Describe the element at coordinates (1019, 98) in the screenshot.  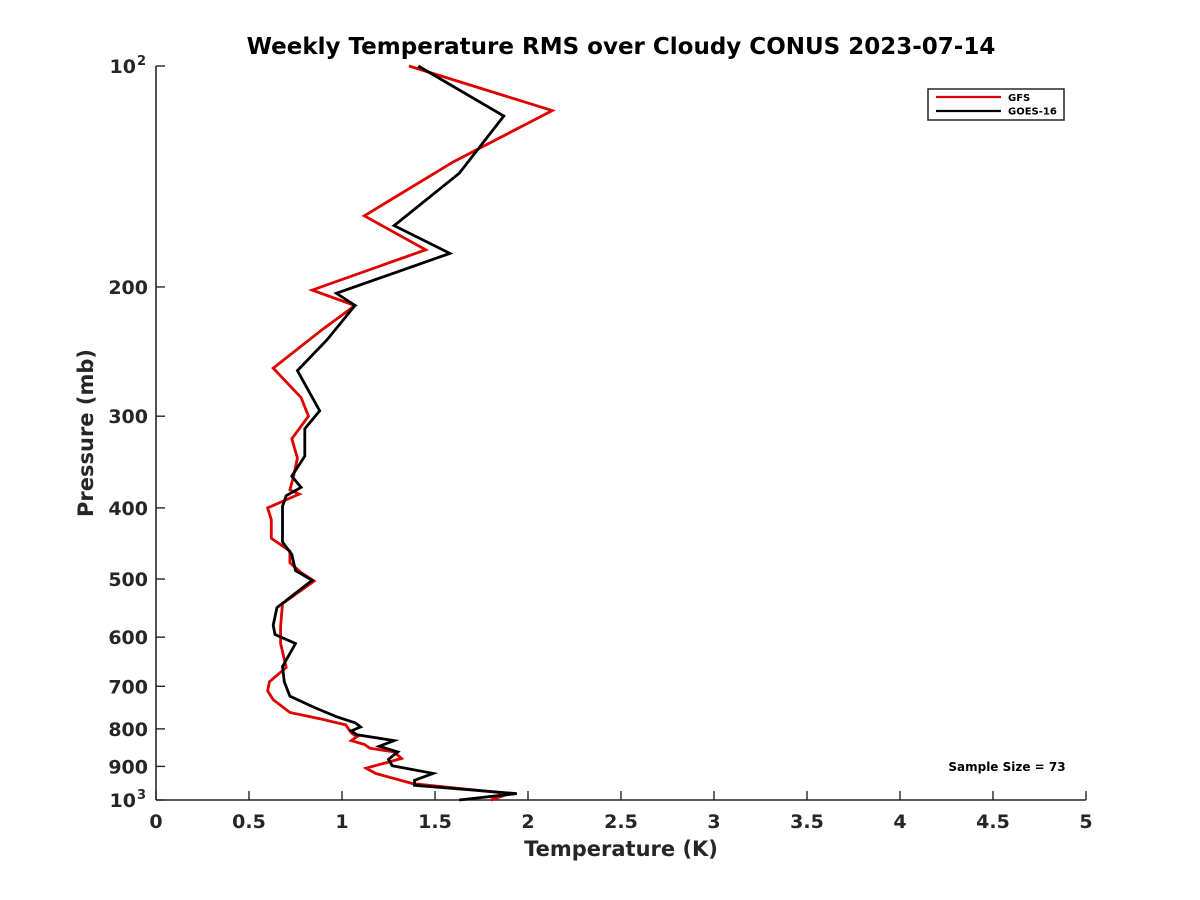
I see `legend-gfs-label: GFS` at that location.